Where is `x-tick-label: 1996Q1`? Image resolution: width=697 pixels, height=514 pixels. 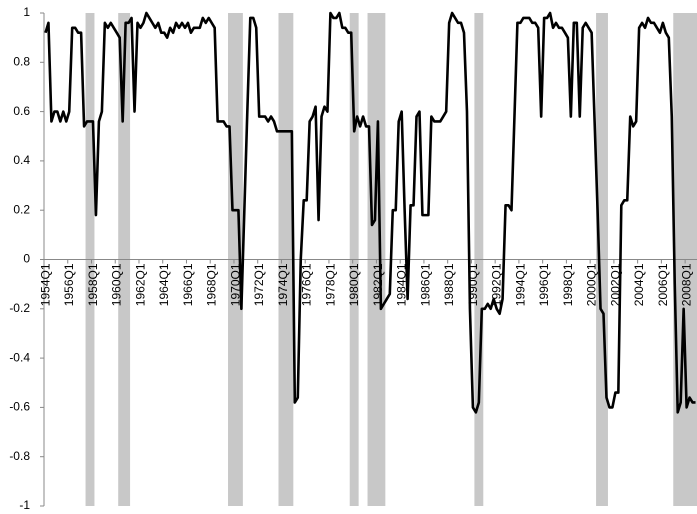 x-tick-label: 1996Q1 is located at coordinates (544, 284).